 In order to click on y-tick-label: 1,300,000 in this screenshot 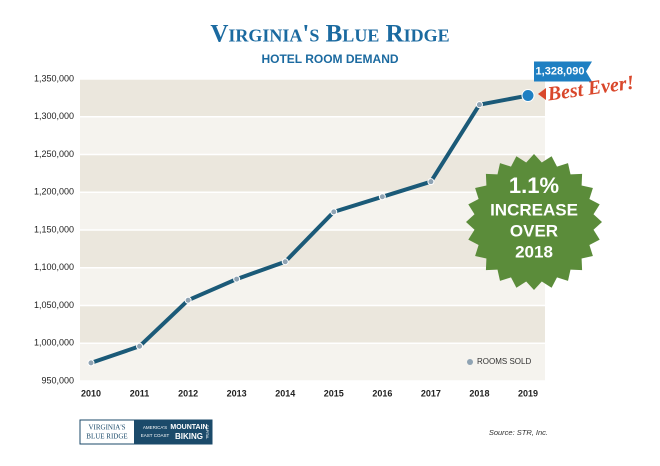, I will do `click(54, 116)`.